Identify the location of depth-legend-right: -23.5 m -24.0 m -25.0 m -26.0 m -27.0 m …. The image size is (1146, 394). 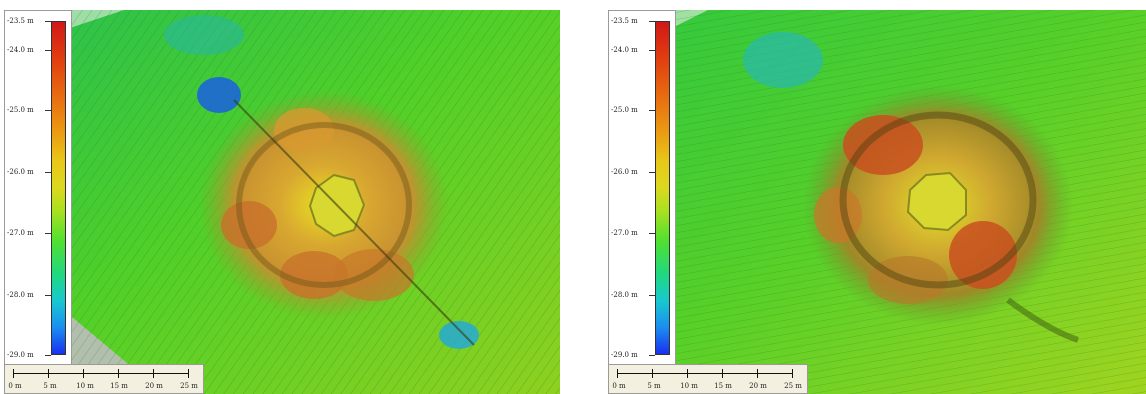
(642, 188).